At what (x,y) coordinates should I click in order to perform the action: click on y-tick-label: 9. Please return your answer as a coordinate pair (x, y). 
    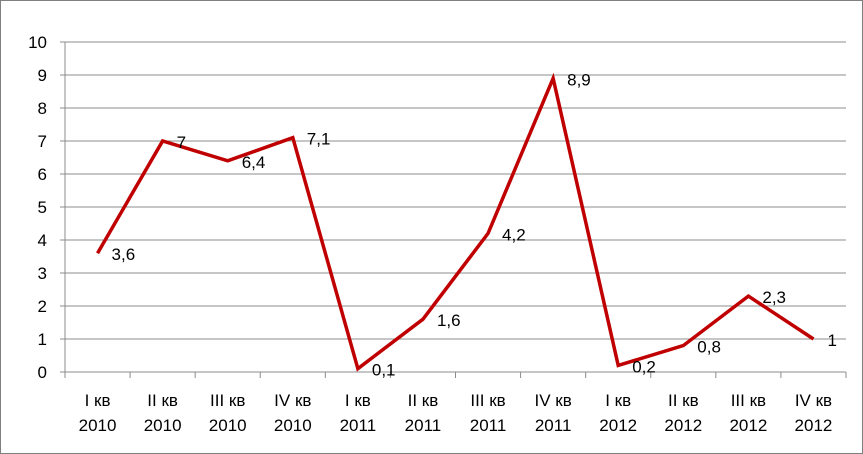
    Looking at the image, I should click on (42, 75).